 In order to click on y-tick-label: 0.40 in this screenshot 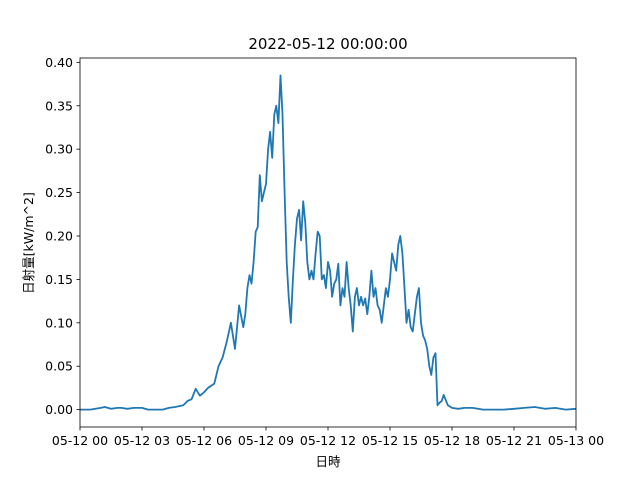, I will do `click(59, 62)`.